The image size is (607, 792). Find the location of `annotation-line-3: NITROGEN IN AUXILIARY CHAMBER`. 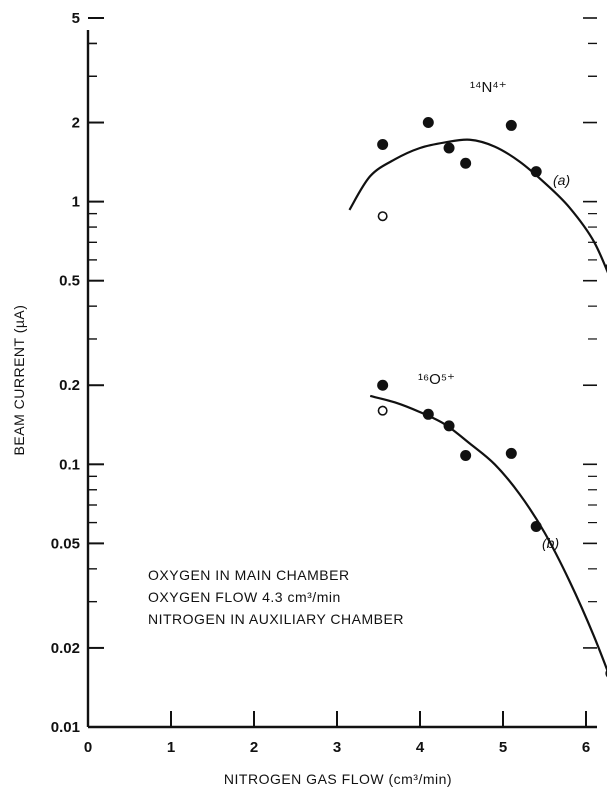

annotation-line-3: NITROGEN IN AUXILIARY CHAMBER is located at coordinates (276, 619).